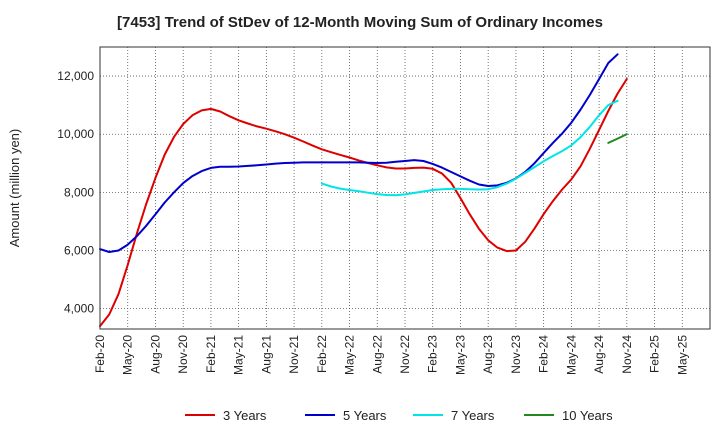 The width and height of the screenshot is (720, 440). Describe the element at coordinates (627, 354) in the screenshot. I see `x-tick-label: Nov-24` at that location.